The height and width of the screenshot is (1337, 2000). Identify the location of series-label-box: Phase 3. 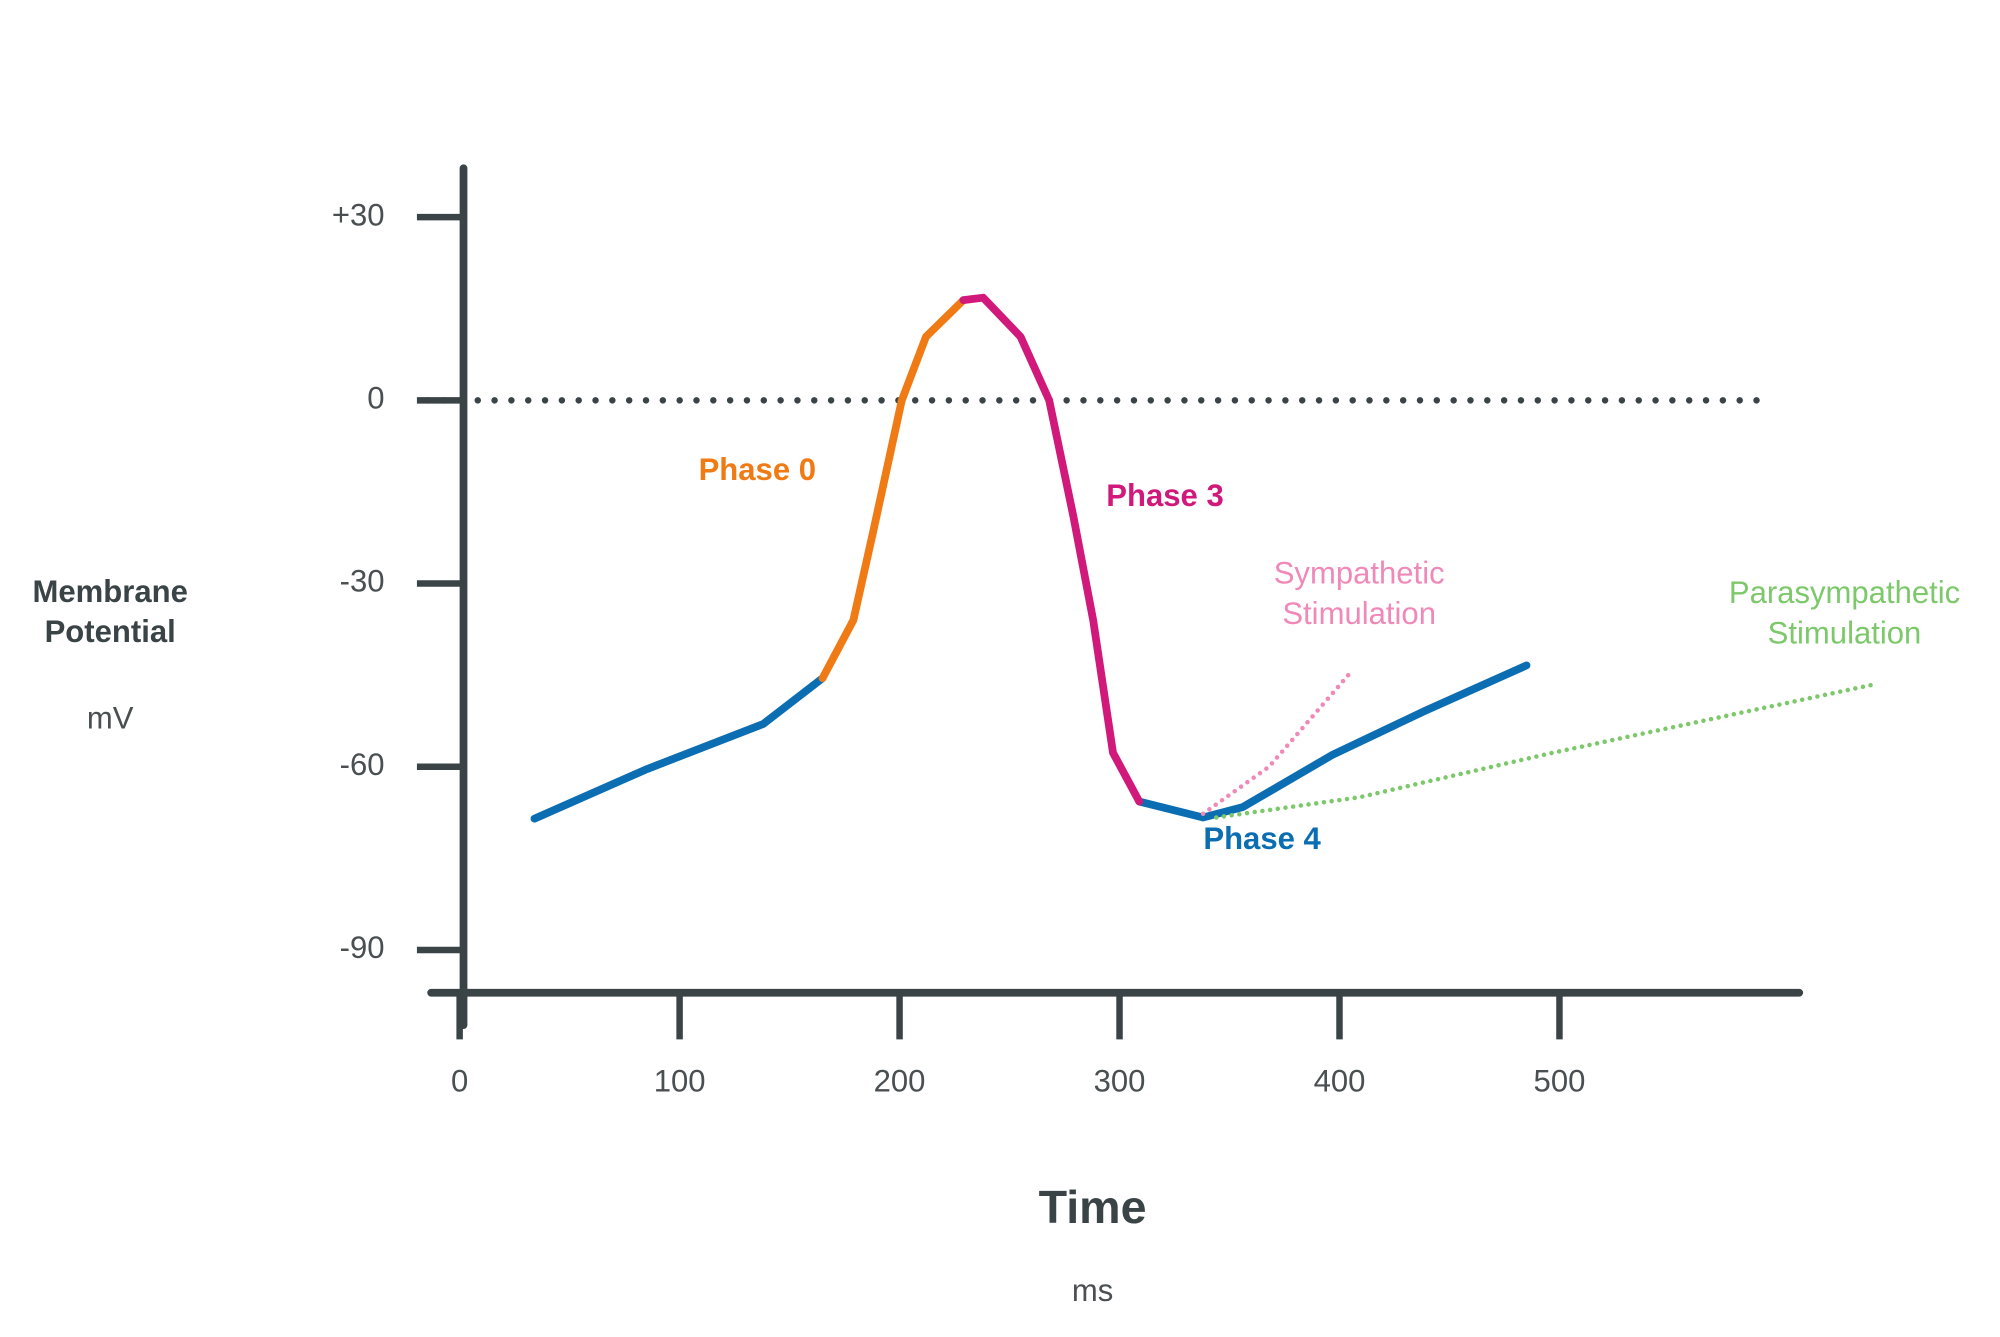
(1165, 496).